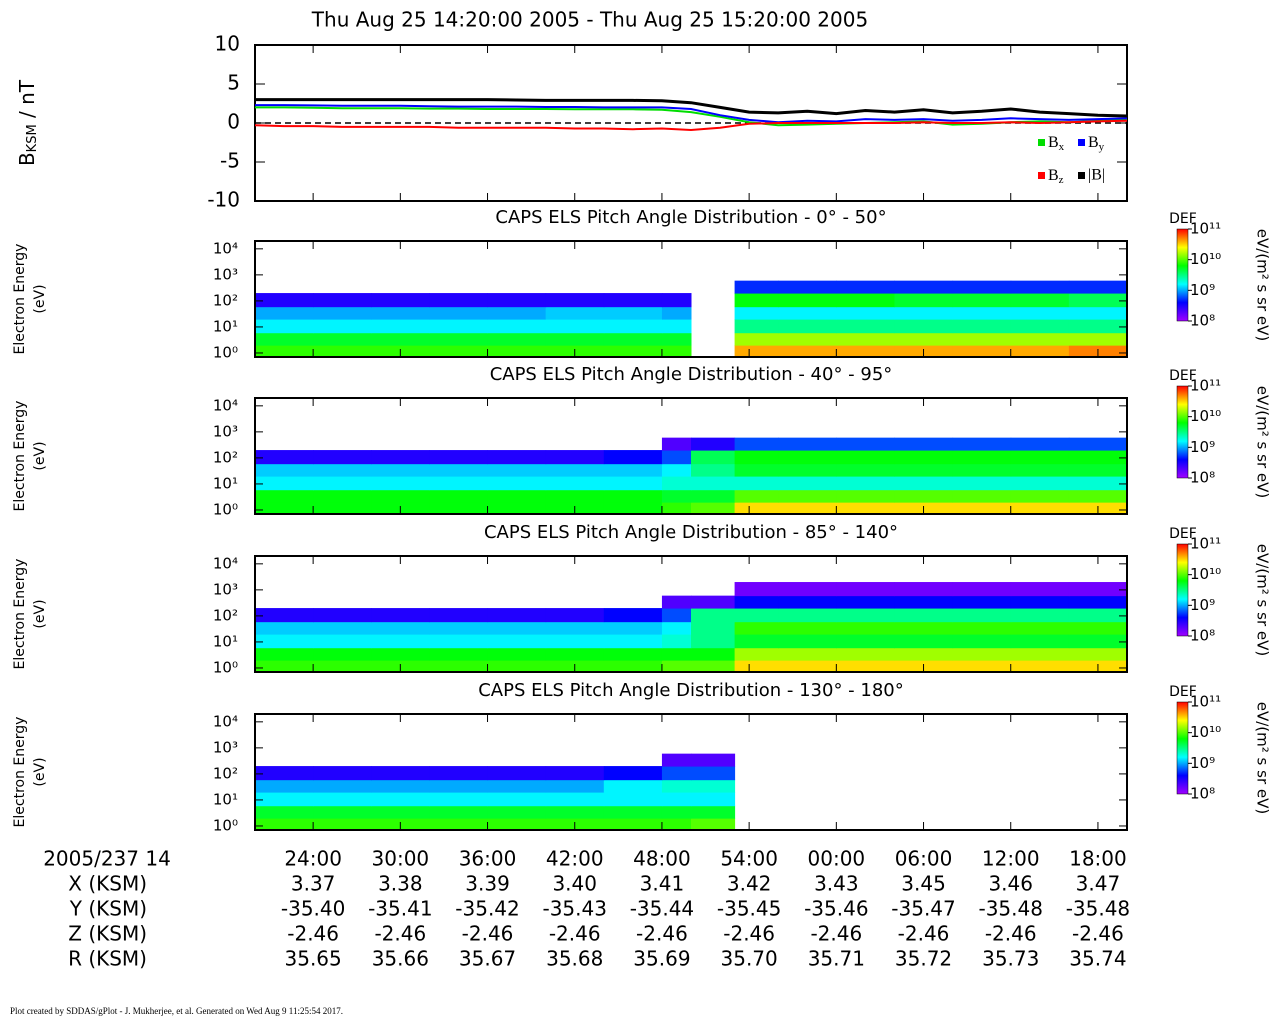 Image resolution: width=1280 pixels, height=1024 pixels. What do you see at coordinates (1202, 605) in the screenshot?
I see `colorbar-tick-label: 10⁹` at bounding box center [1202, 605].